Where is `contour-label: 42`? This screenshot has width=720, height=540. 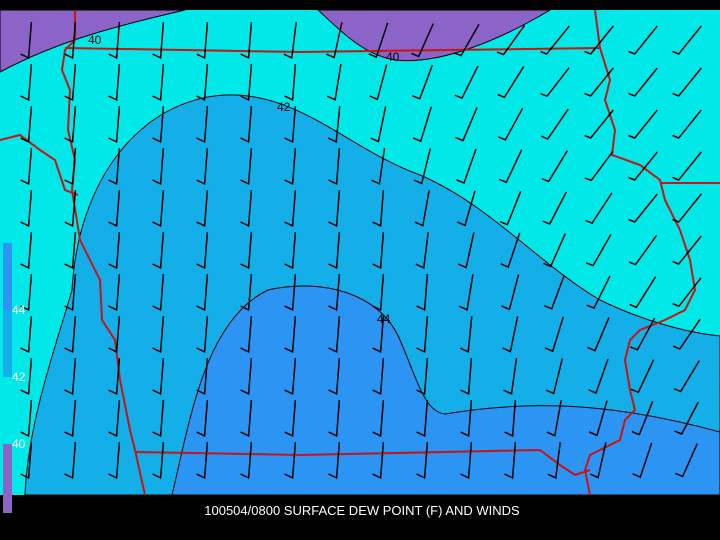
contour-label: 42 is located at coordinates (284, 107).